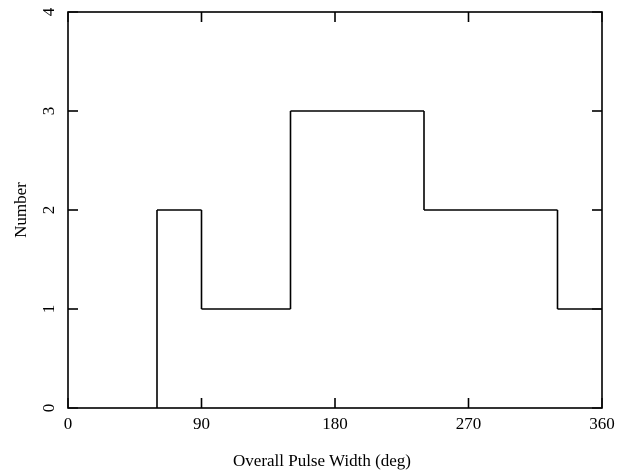 This screenshot has height=473, width=644. Describe the element at coordinates (322, 460) in the screenshot. I see `x-axis-label: Overall Pulse Width (deg)` at that location.